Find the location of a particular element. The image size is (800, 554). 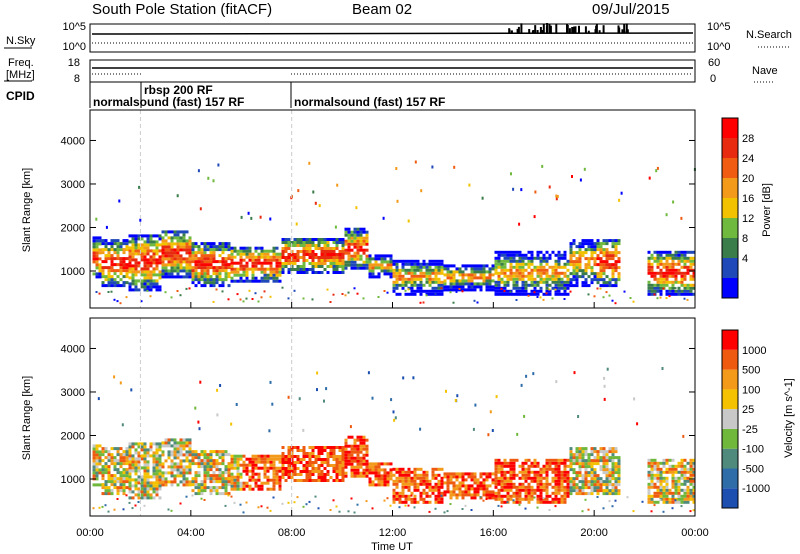

power-colorbar-tick-label: 16 is located at coordinates (748, 199).